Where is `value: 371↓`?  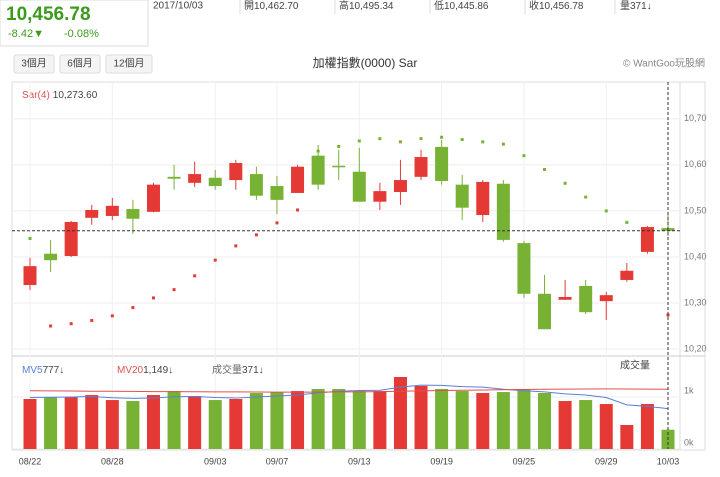
value: 371↓ is located at coordinates (641, 6).